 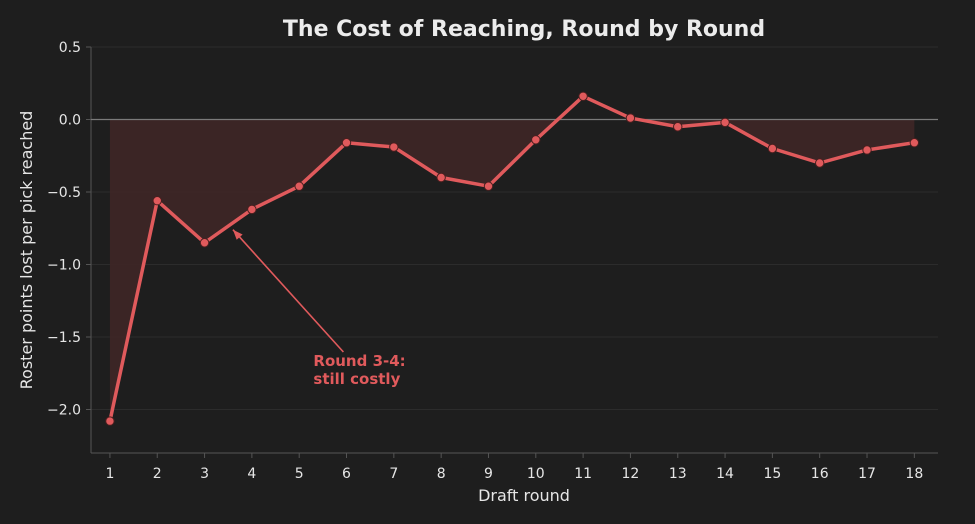 What do you see at coordinates (251, 474) in the screenshot?
I see `x-tick-label: 4` at bounding box center [251, 474].